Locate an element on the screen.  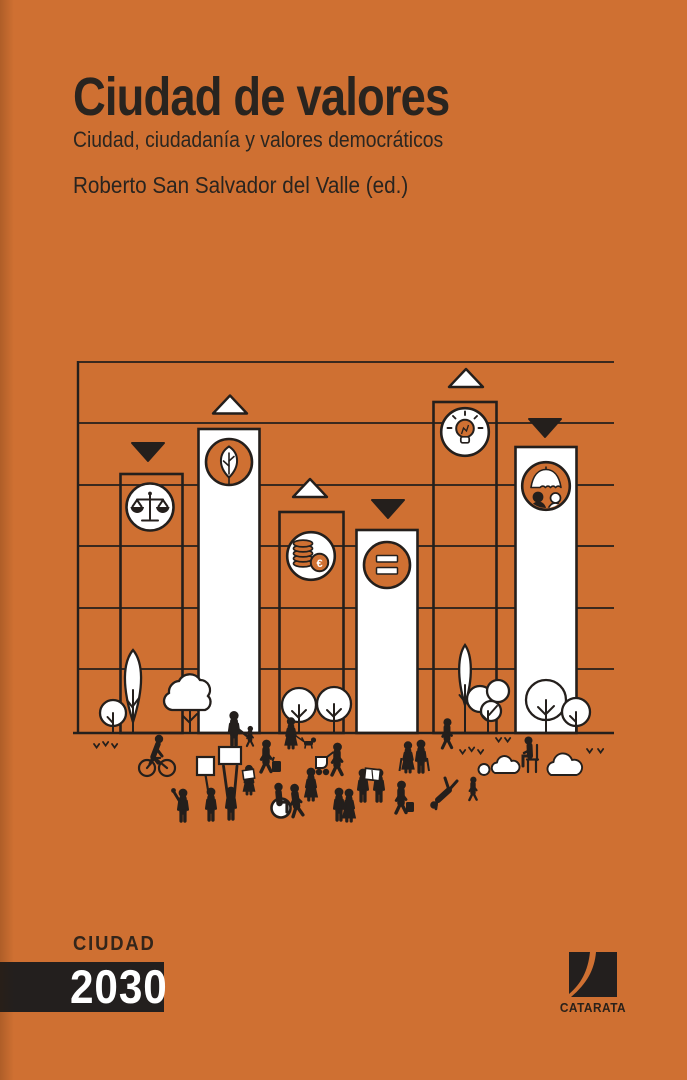
series-band is located at coordinates (82, 987).